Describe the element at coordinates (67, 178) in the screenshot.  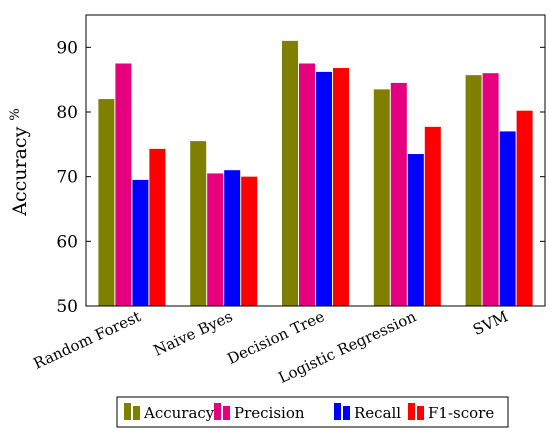
I see `y-tick-label: 70` at that location.